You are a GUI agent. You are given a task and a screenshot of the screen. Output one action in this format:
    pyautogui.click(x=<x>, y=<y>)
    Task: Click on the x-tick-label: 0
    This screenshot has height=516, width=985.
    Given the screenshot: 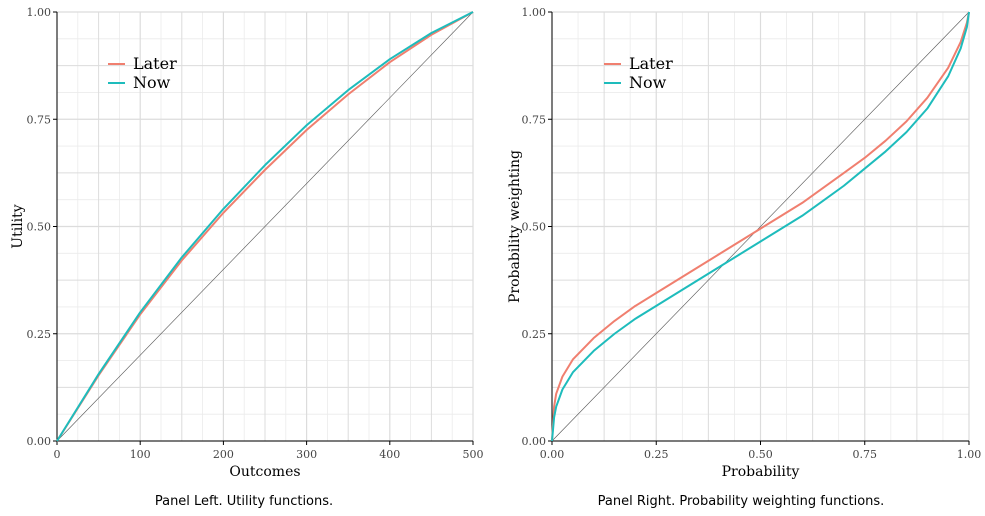 What is the action you would take?
    pyautogui.click(x=57, y=454)
    